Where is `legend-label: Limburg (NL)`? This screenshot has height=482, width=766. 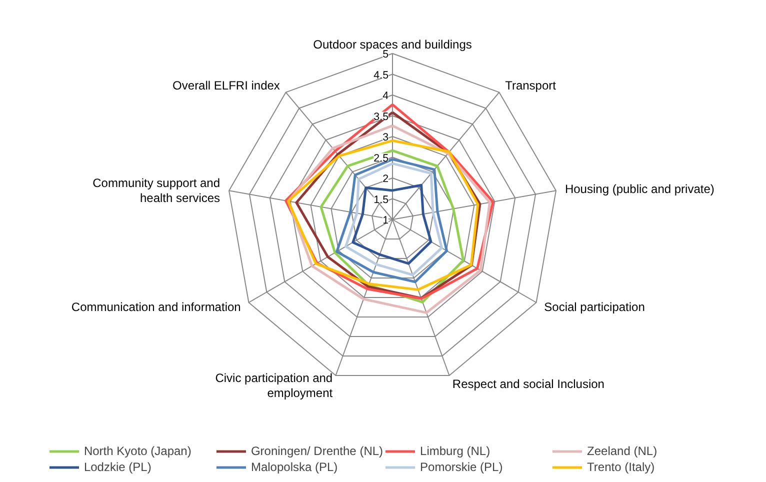
legend-label: Limburg (NL) is located at coordinates (456, 451).